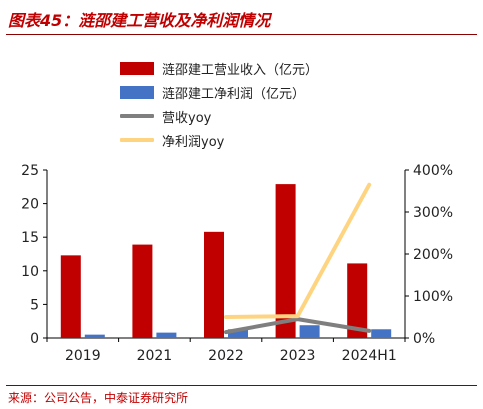 This screenshot has width=483, height=409. What do you see at coordinates (369, 356) in the screenshot?
I see `x-tick-label: 2024H1` at bounding box center [369, 356].